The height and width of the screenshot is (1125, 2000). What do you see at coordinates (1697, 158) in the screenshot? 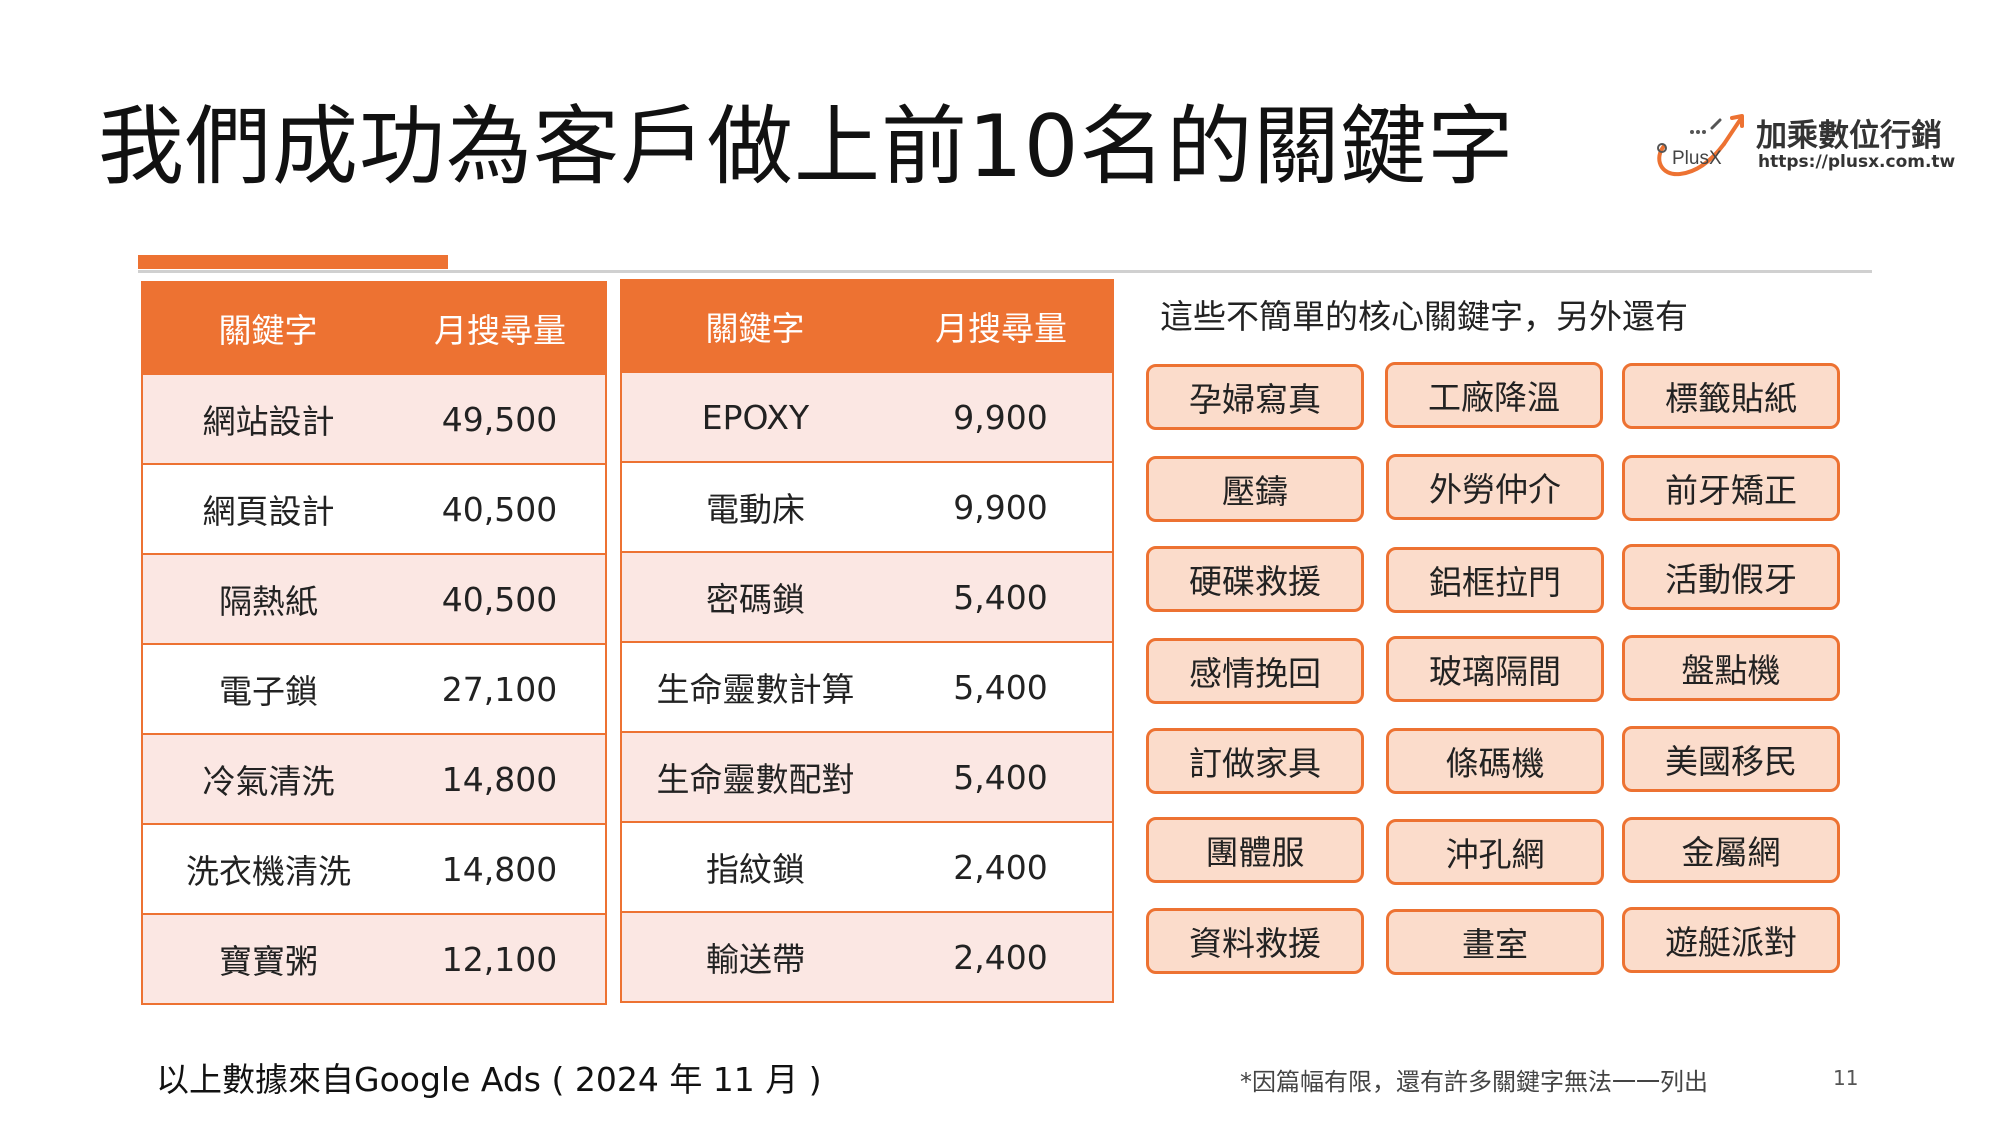
I see `logo-mark-text: PlusX` at bounding box center [1697, 158].